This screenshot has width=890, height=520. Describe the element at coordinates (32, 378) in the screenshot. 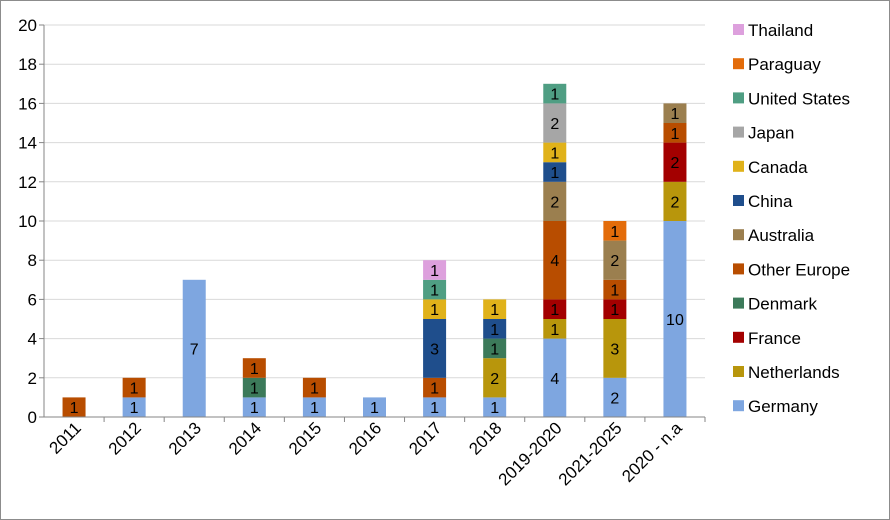

I see `y-tick-label: 2` at that location.